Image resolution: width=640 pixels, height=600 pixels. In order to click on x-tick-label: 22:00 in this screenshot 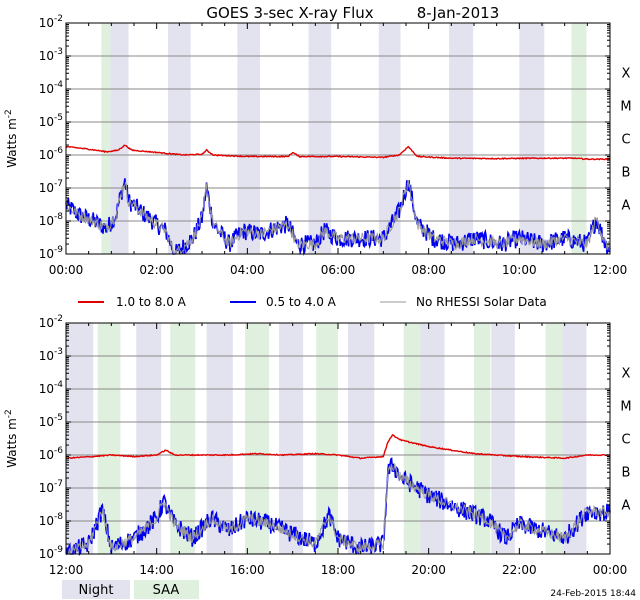, I will do `click(519, 570)`.